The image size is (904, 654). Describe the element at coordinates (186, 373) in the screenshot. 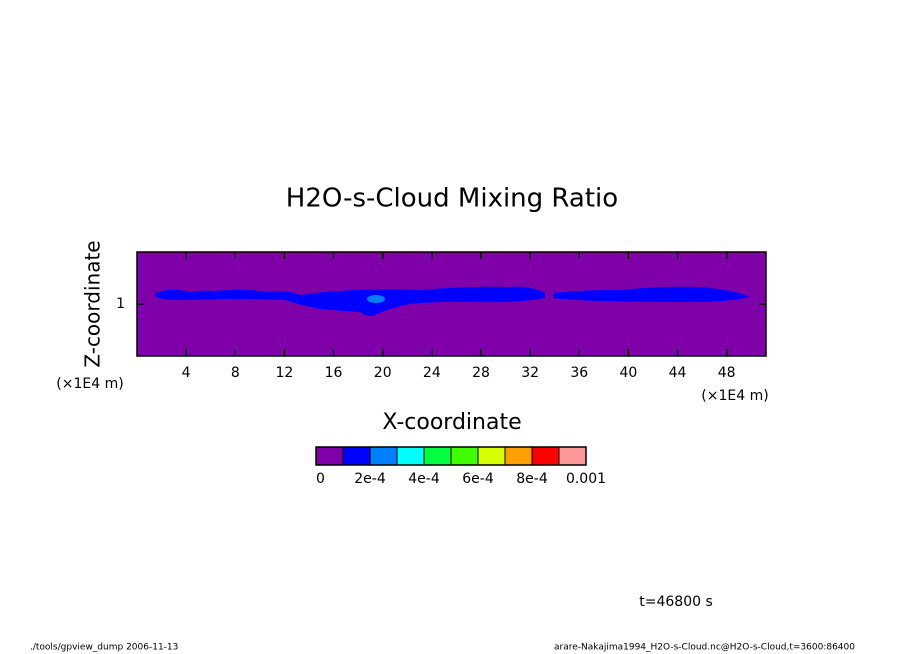

I see `x-tick-label: 4` at that location.